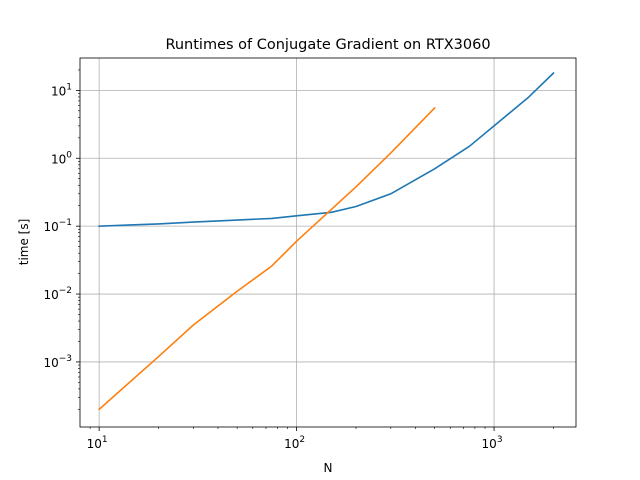 This screenshot has width=640, height=480. I want to click on x-tick-label-exponent: 2, so click(302, 440).